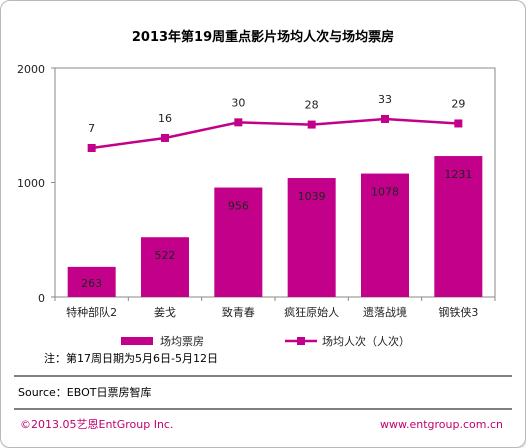 This screenshot has width=526, height=448. What do you see at coordinates (238, 206) in the screenshot?
I see `bar-value-label-2: 956` at bounding box center [238, 206].